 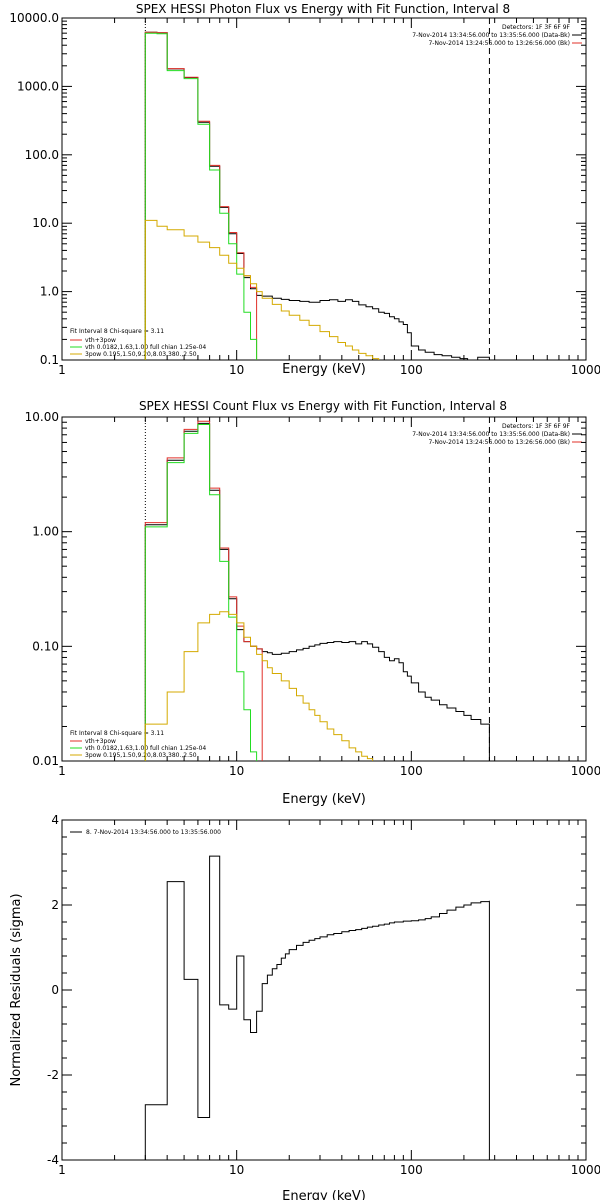 What do you see at coordinates (45, 223) in the screenshot?
I see `y-tick-label: 10.0` at bounding box center [45, 223].